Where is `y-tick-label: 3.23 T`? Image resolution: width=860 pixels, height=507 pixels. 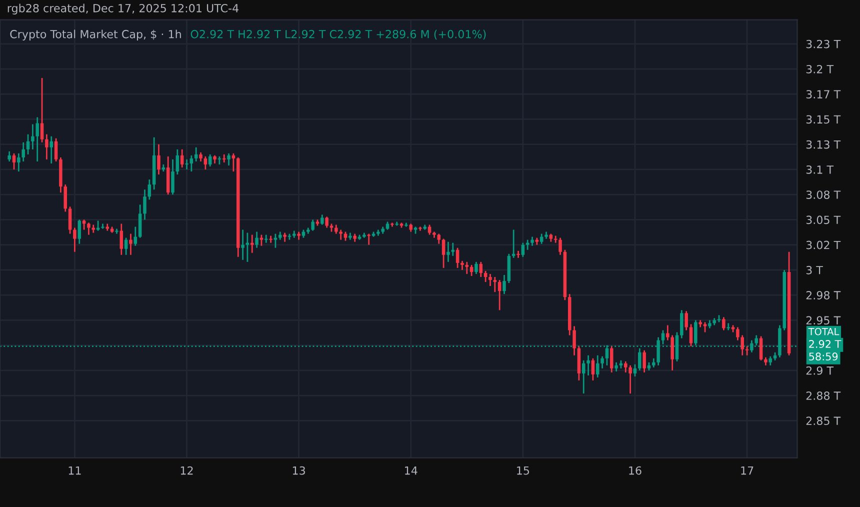
y-tick-label: 3.23 T is located at coordinates (823, 44).